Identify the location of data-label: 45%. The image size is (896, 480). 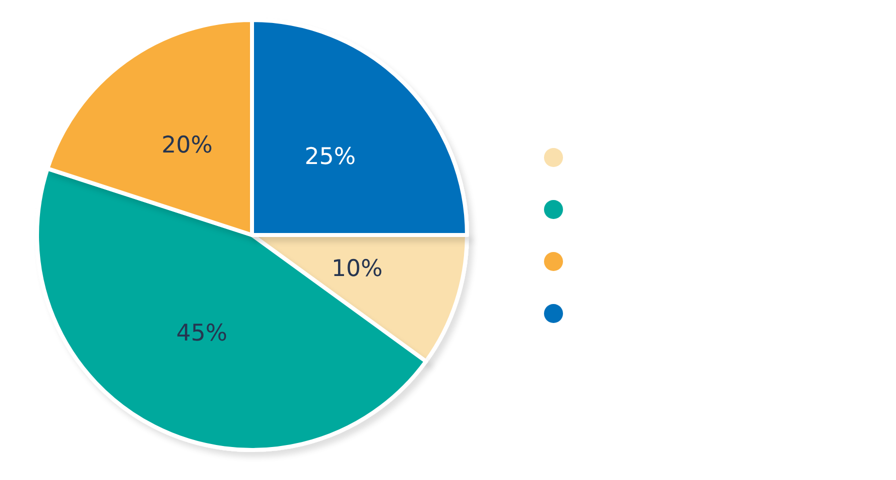
(202, 333).